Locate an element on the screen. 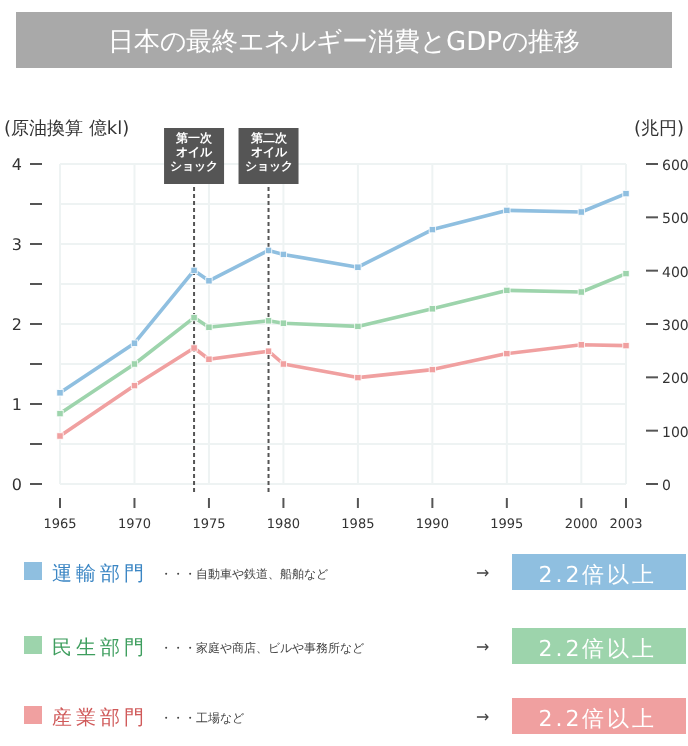  y2-axis-title: (兆円) is located at coordinates (658, 129).